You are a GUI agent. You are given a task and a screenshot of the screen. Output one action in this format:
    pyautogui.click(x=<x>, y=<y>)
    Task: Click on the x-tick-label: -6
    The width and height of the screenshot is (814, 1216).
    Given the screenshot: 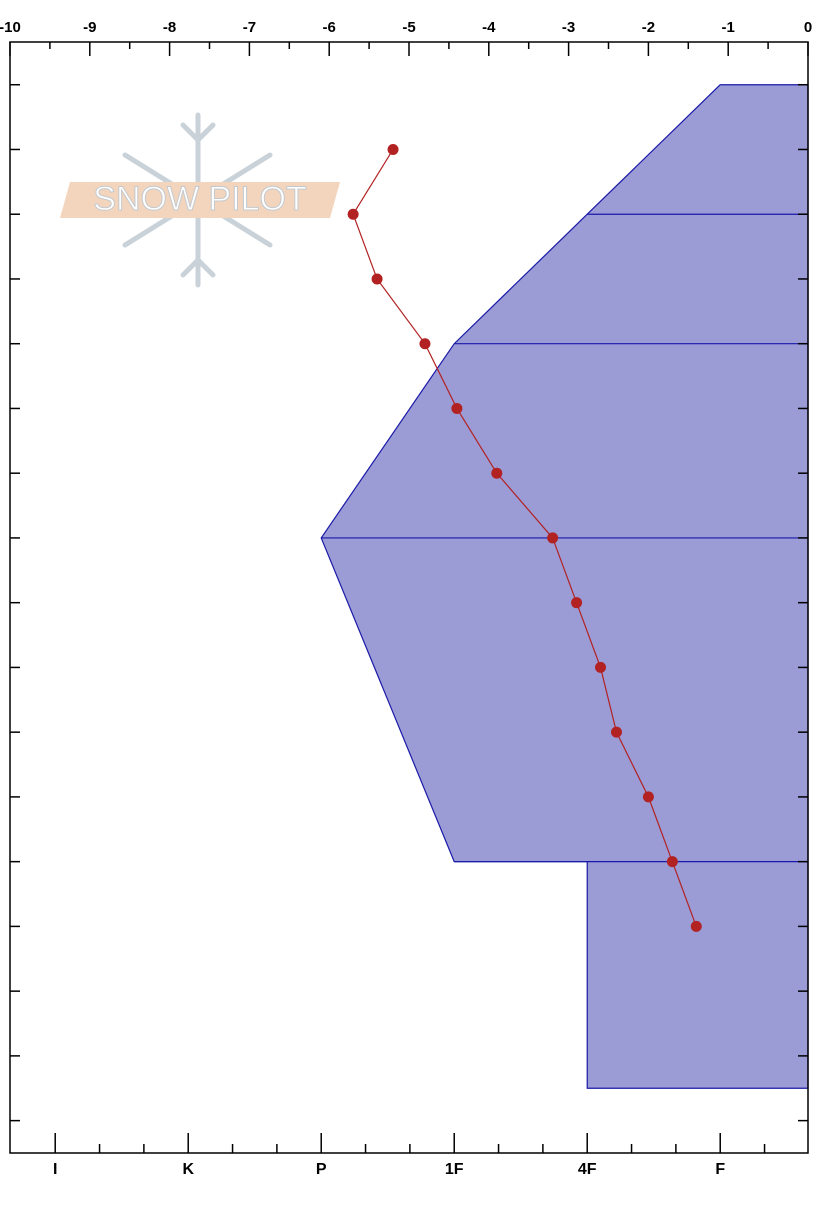 What is the action you would take?
    pyautogui.click(x=329, y=27)
    